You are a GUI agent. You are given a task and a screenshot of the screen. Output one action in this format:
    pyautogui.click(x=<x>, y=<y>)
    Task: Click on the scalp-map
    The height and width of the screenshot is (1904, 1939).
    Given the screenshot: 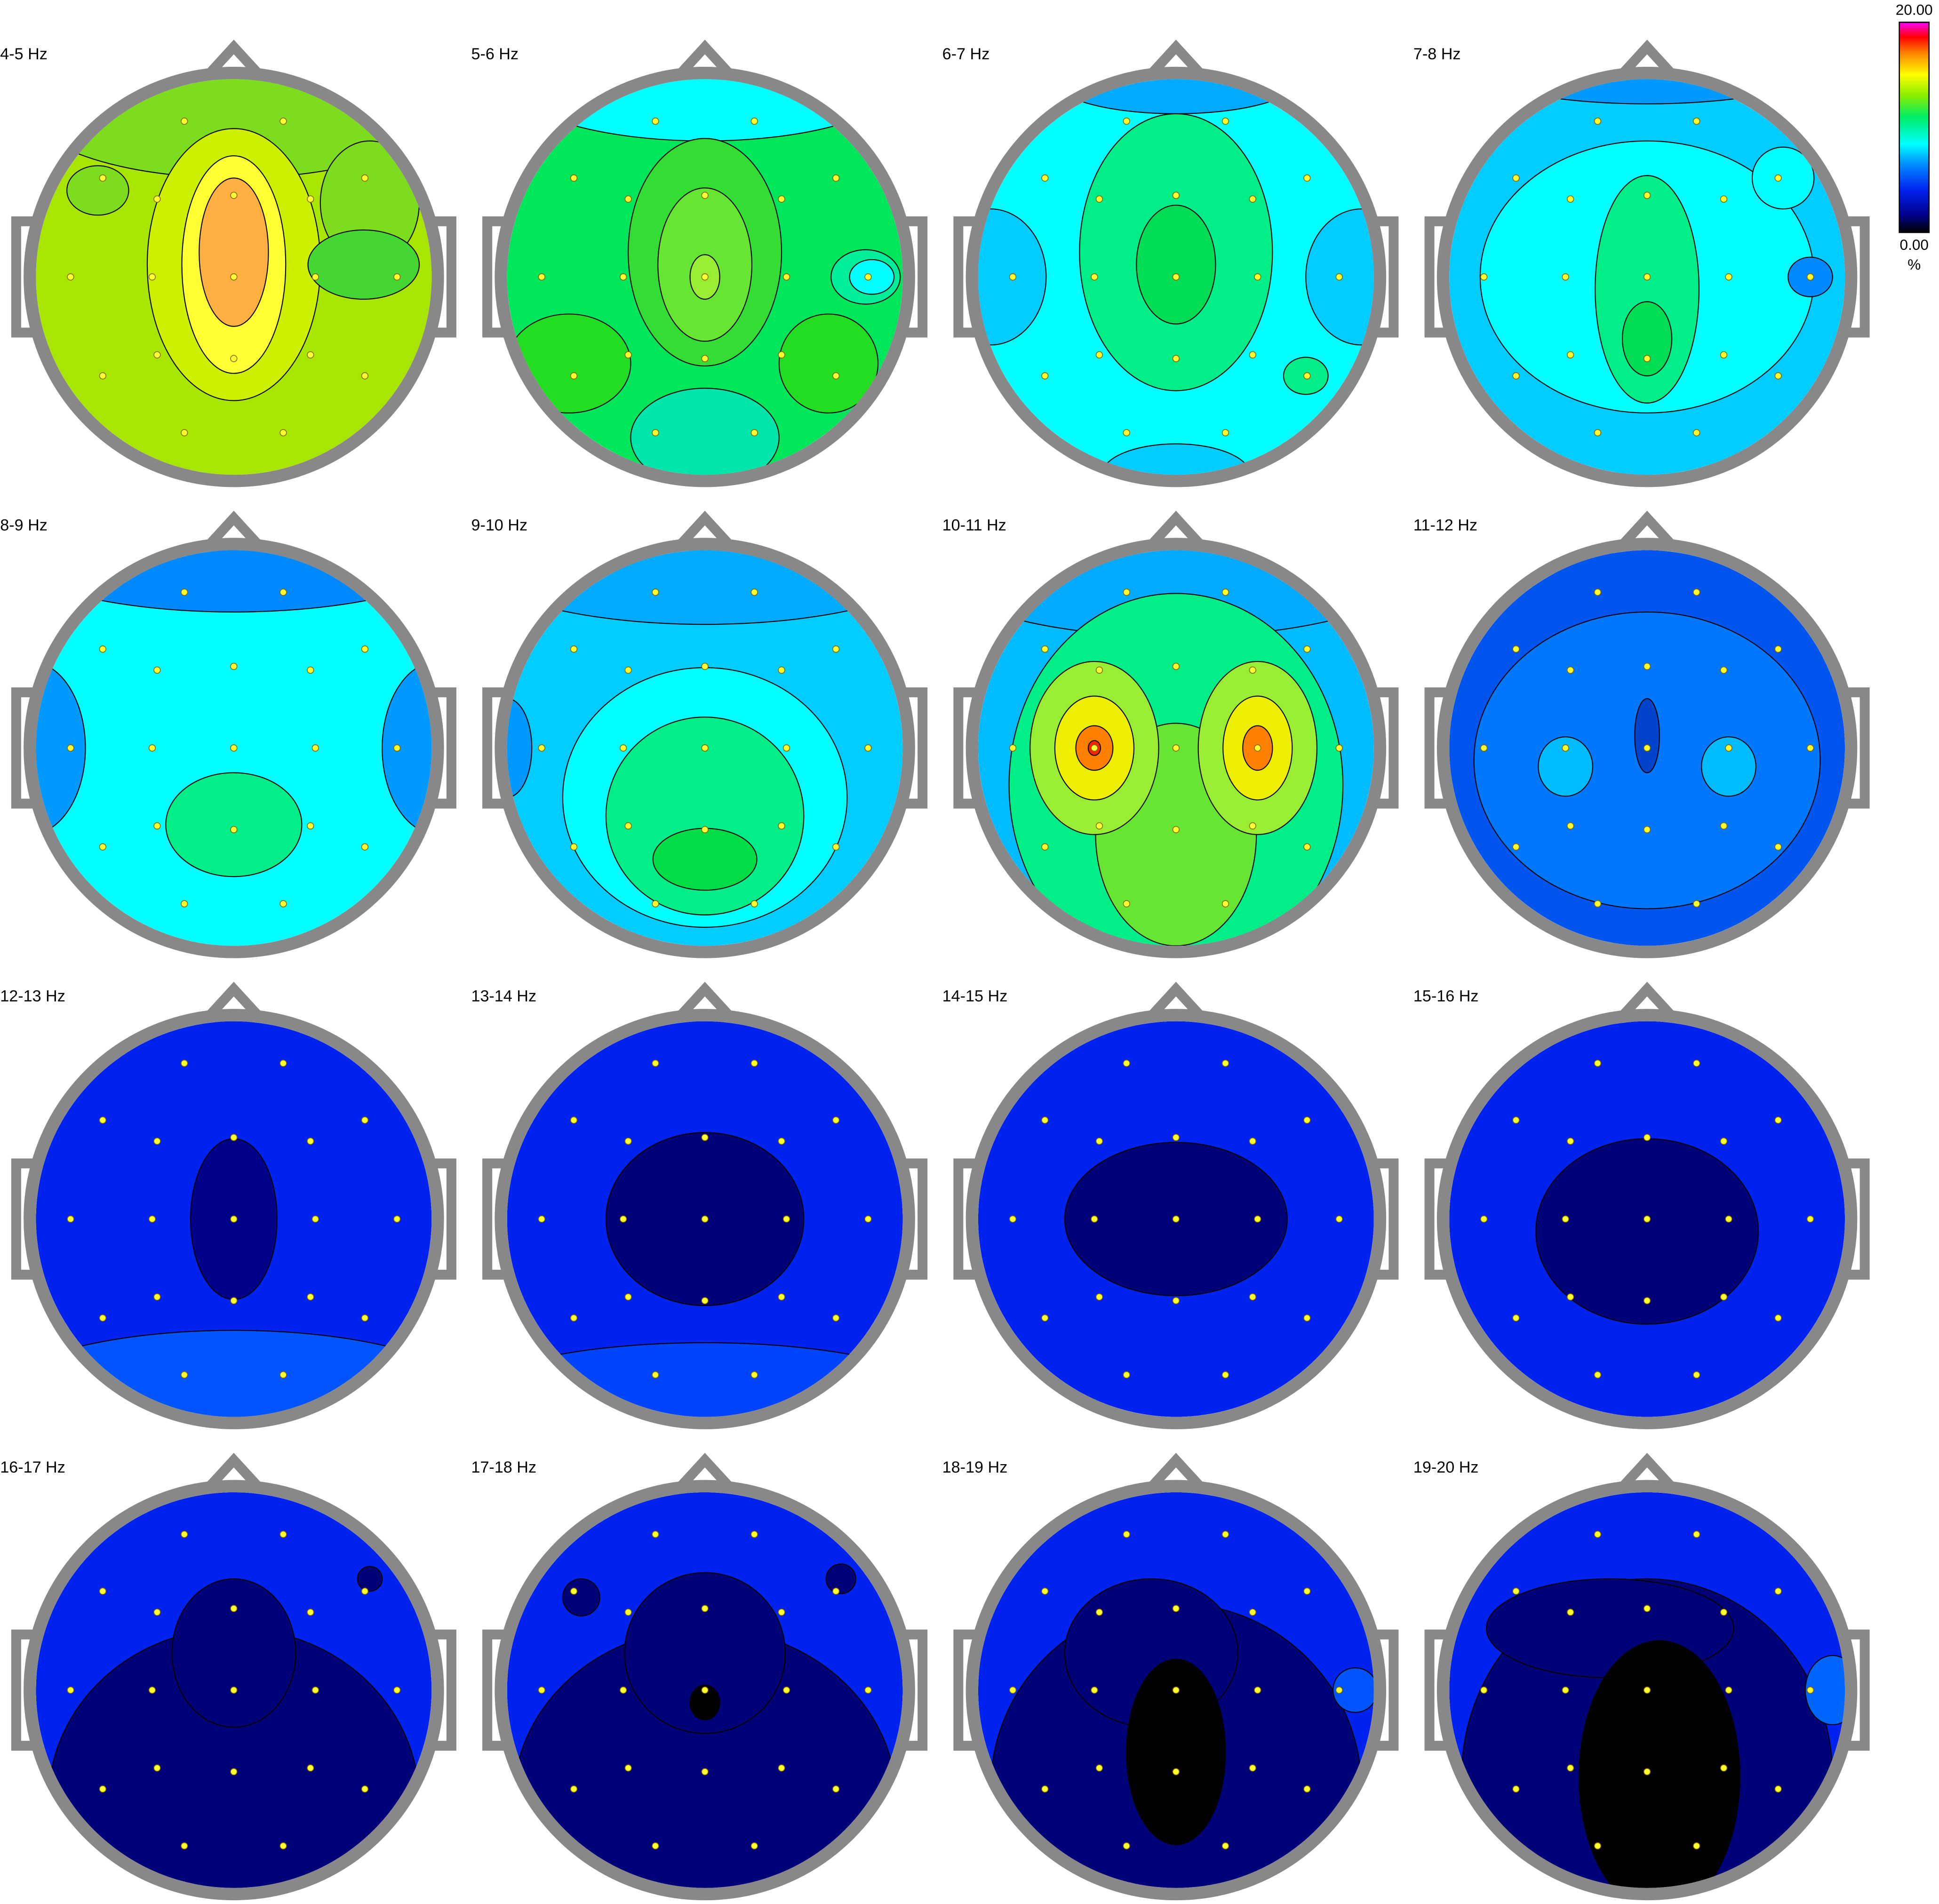 What is the action you would take?
    pyautogui.click(x=705, y=277)
    